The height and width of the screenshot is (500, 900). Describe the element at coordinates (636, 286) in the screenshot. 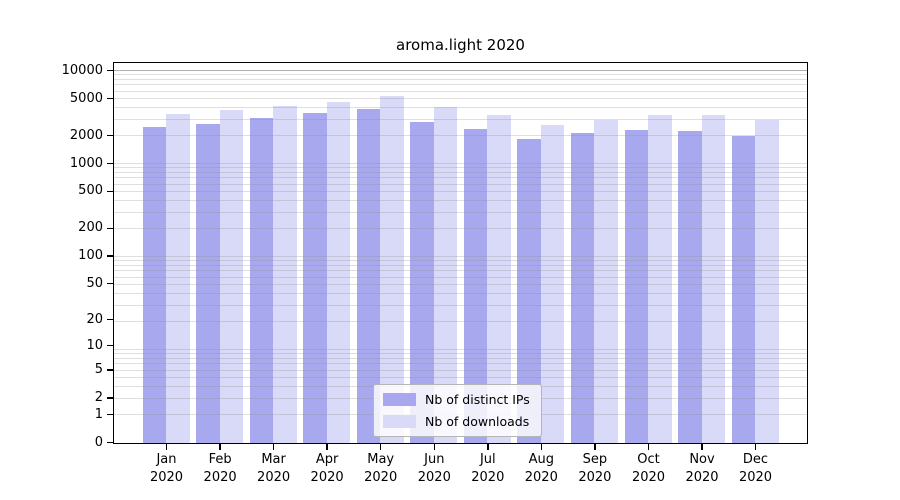

I see `bar-distinct-ips-oct` at that location.